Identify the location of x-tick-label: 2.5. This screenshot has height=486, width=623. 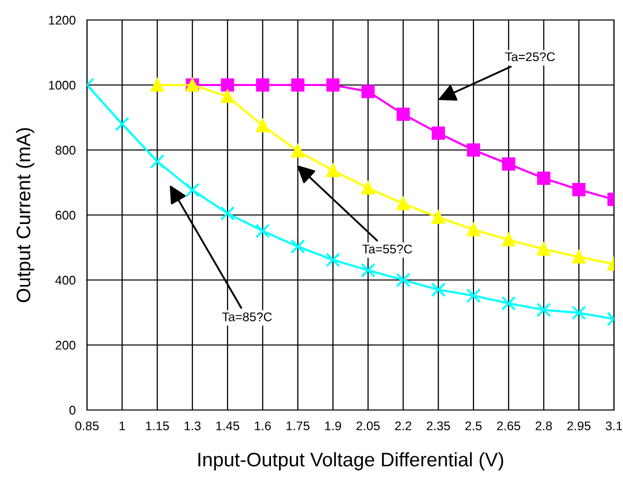
(473, 425).